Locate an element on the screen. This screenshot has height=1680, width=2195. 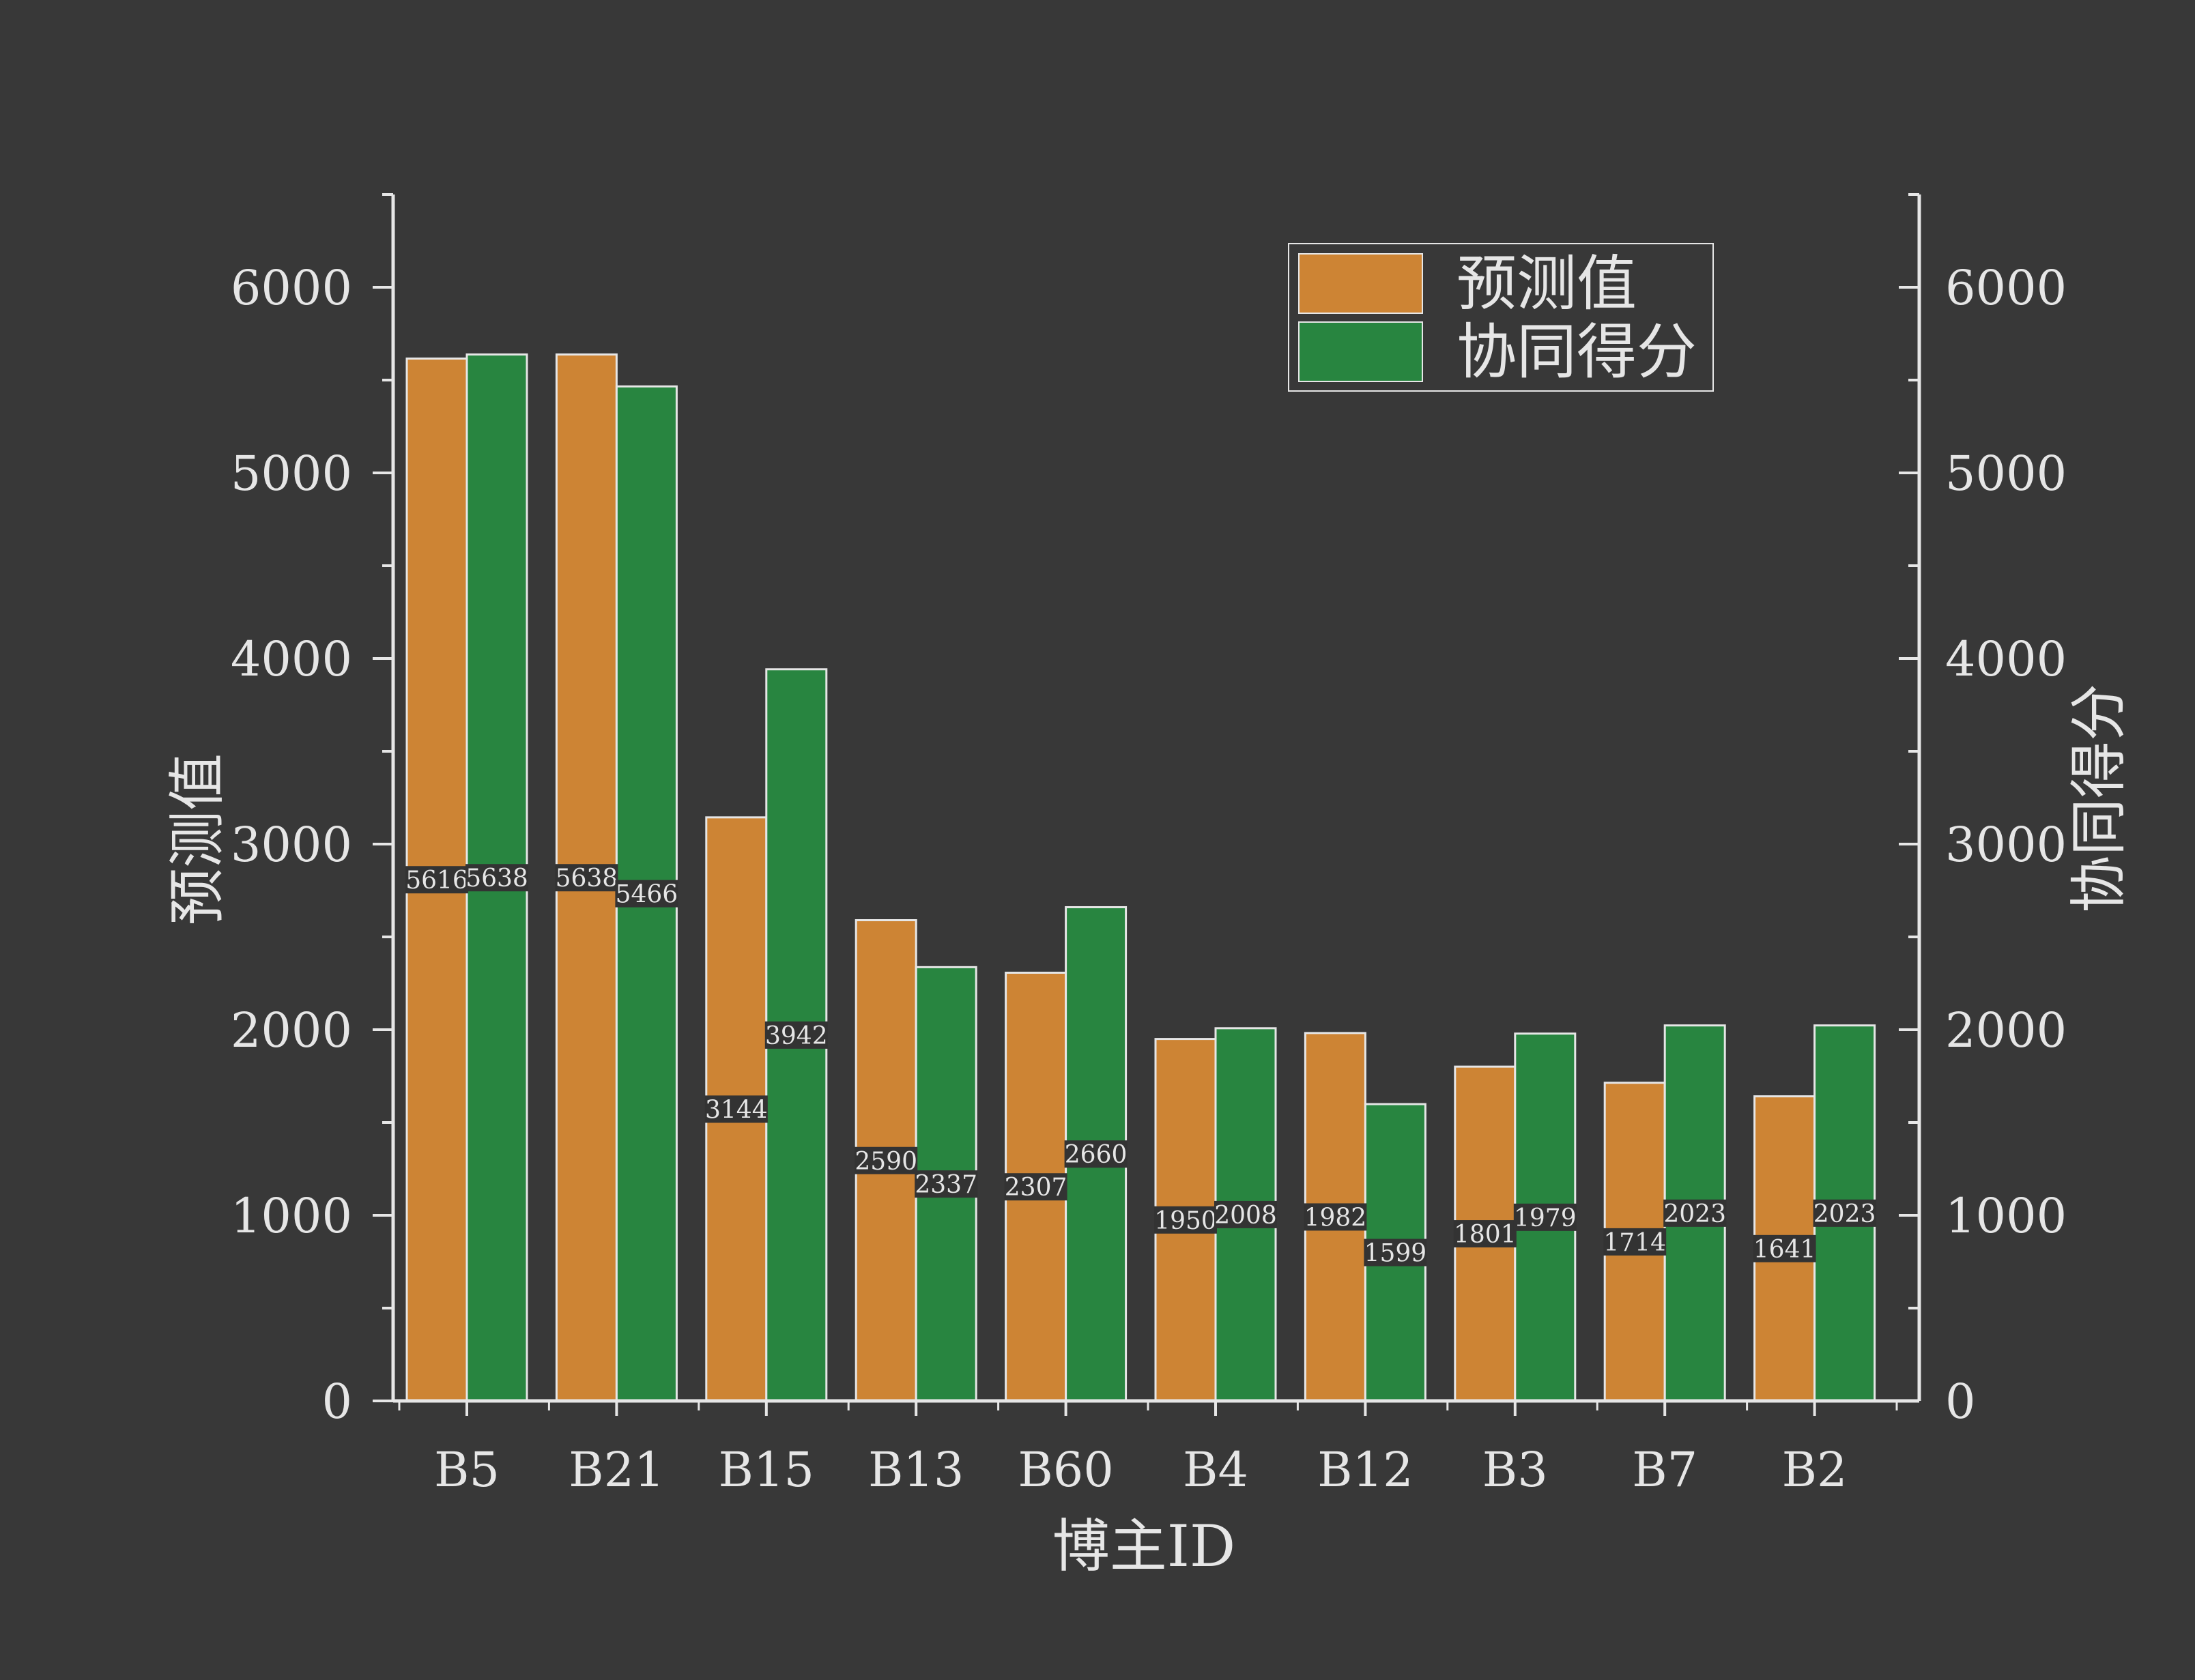
y-tick-label-right: 4000 is located at coordinates (2006, 659).